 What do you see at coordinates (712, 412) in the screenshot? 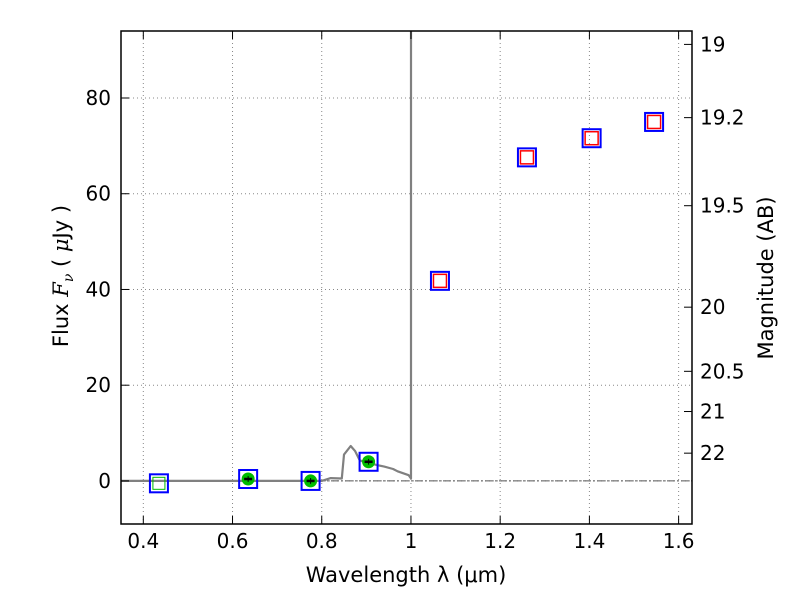
I see `y2-tick-label: 21` at bounding box center [712, 412].